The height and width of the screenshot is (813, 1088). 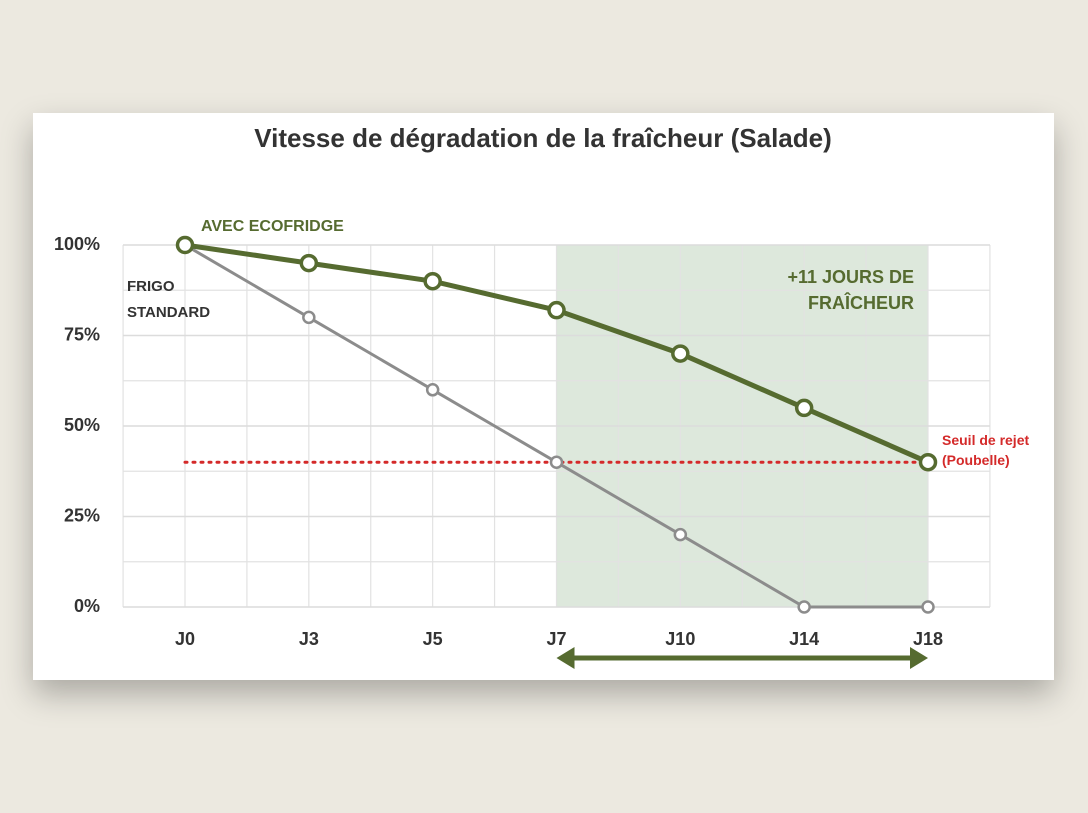 What do you see at coordinates (82, 334) in the screenshot?
I see `y-tick-label: 75%` at bounding box center [82, 334].